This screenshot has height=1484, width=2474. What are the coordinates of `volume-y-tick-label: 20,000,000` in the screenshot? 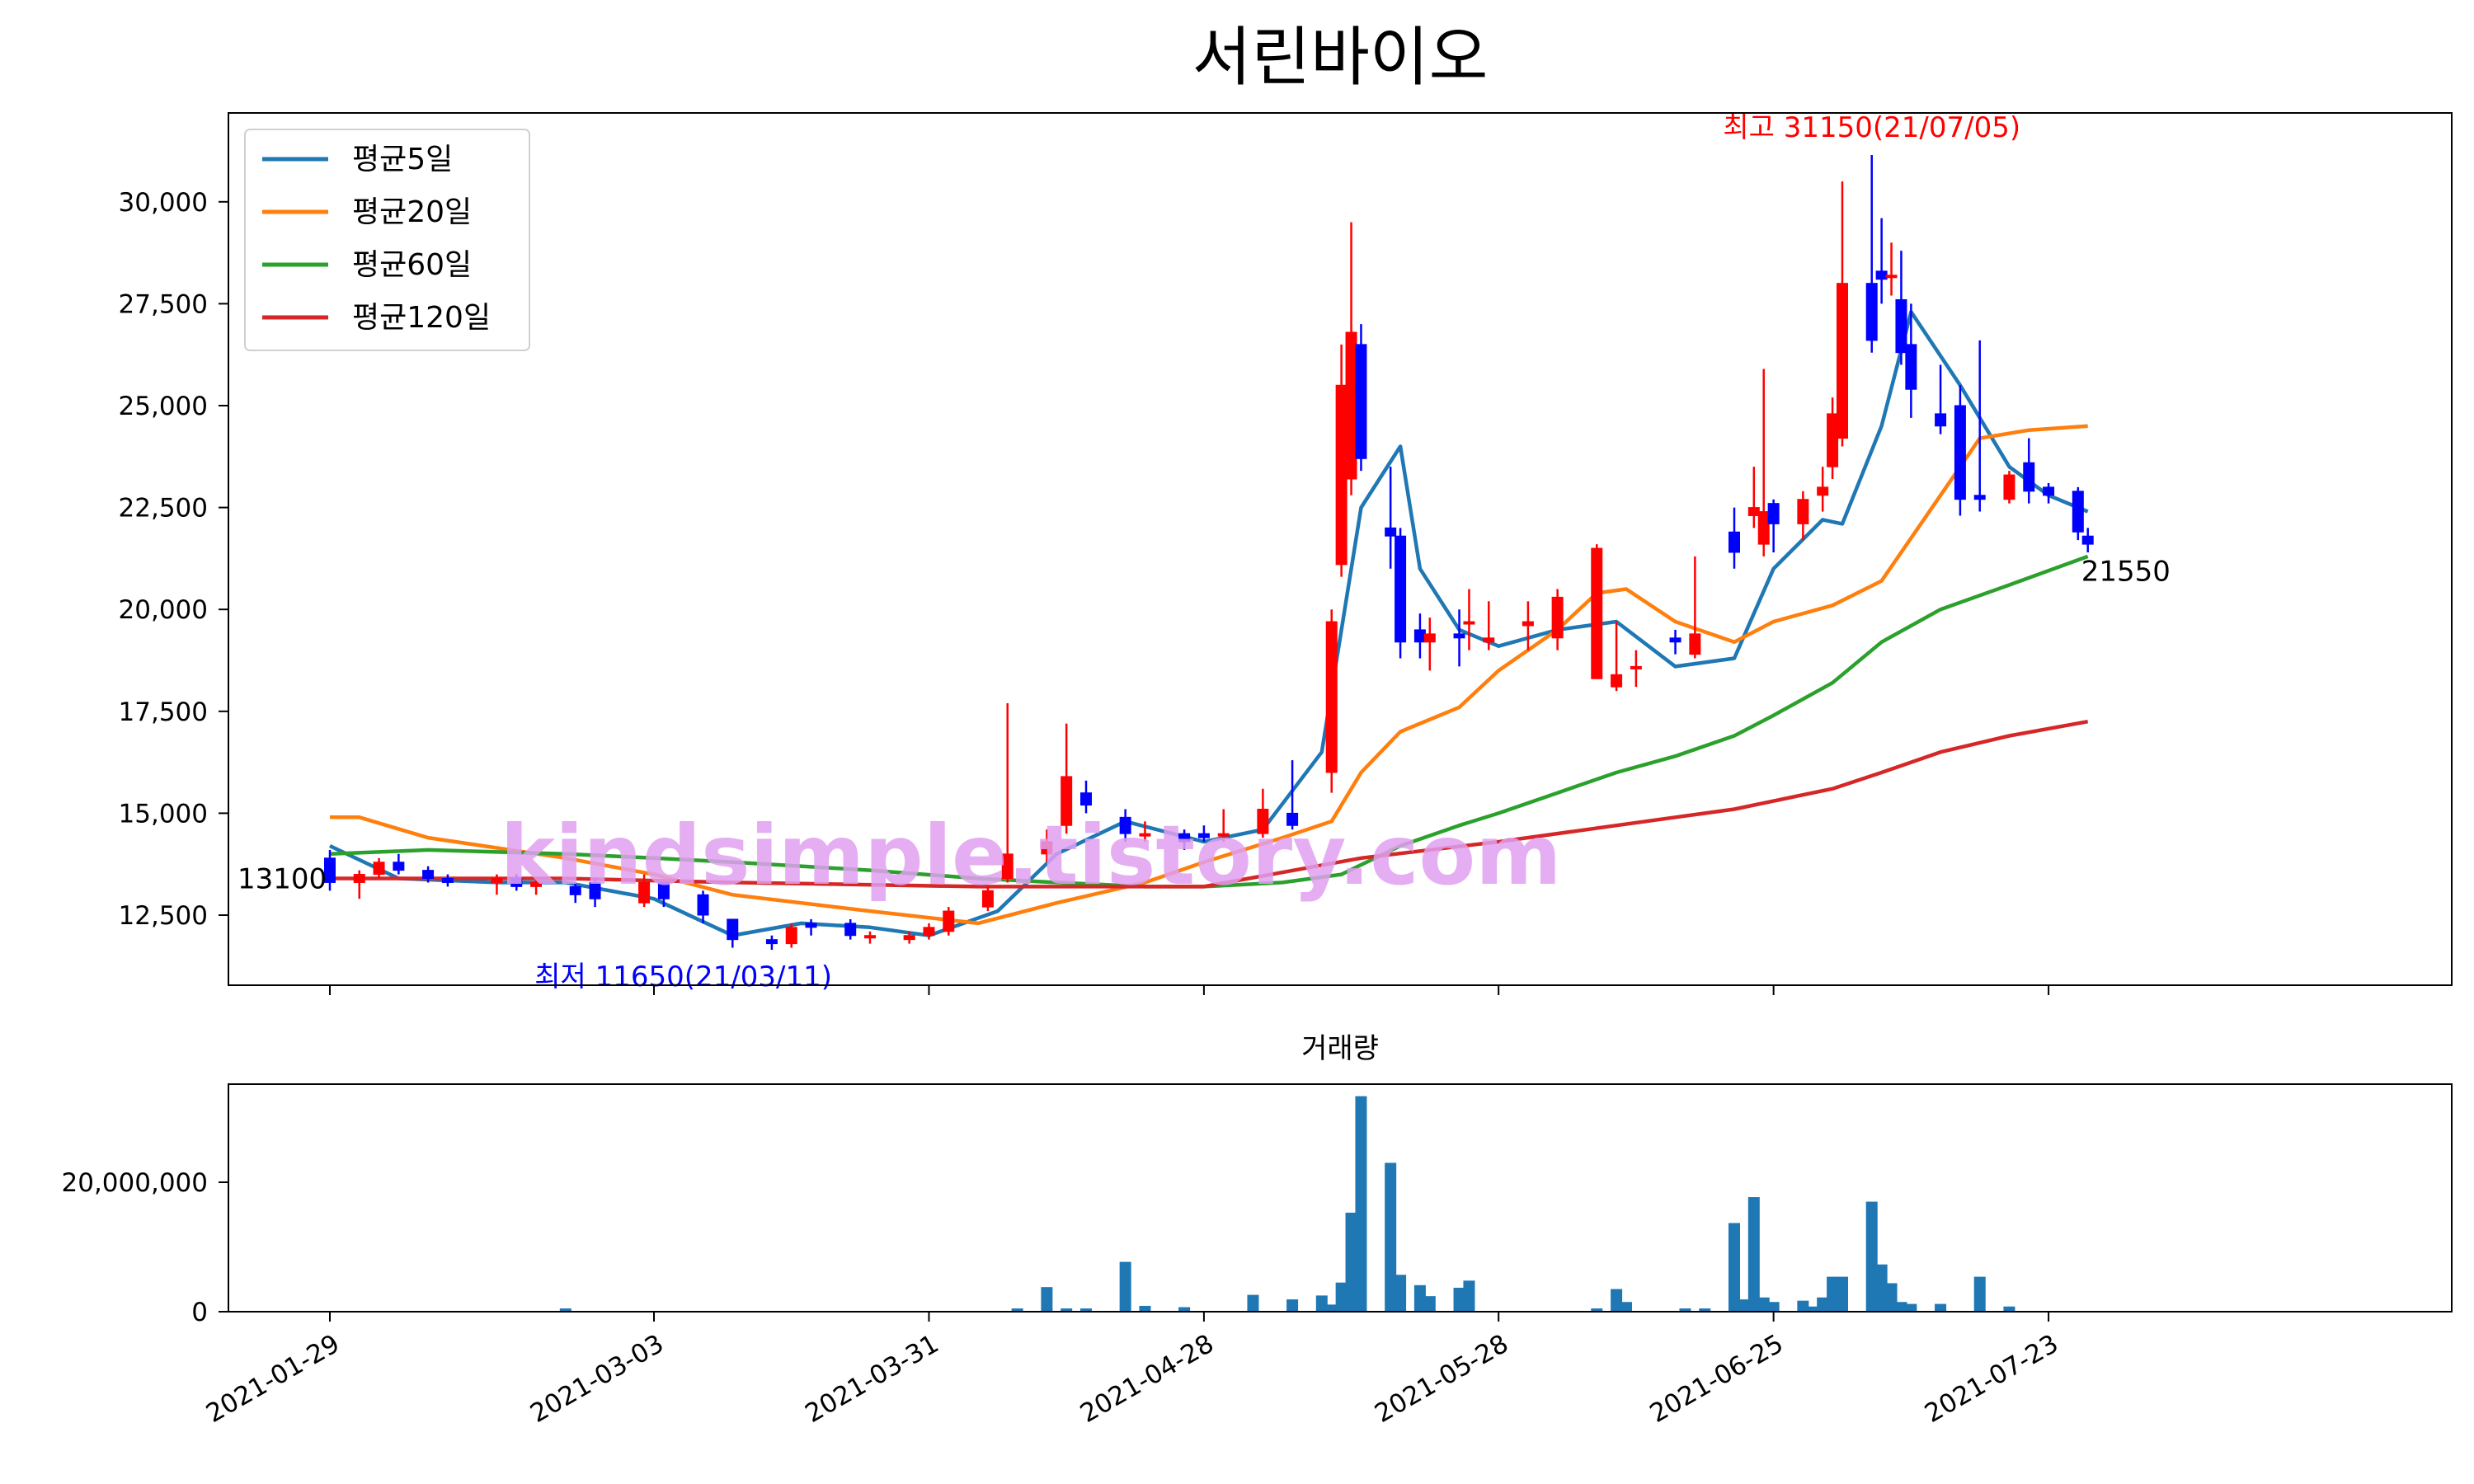 It's located at (135, 1183).